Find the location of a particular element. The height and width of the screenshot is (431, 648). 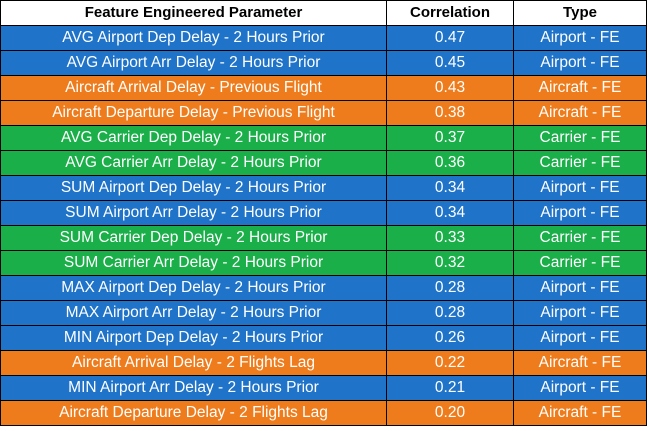

correlation-cell: 0.21 is located at coordinates (450, 388).